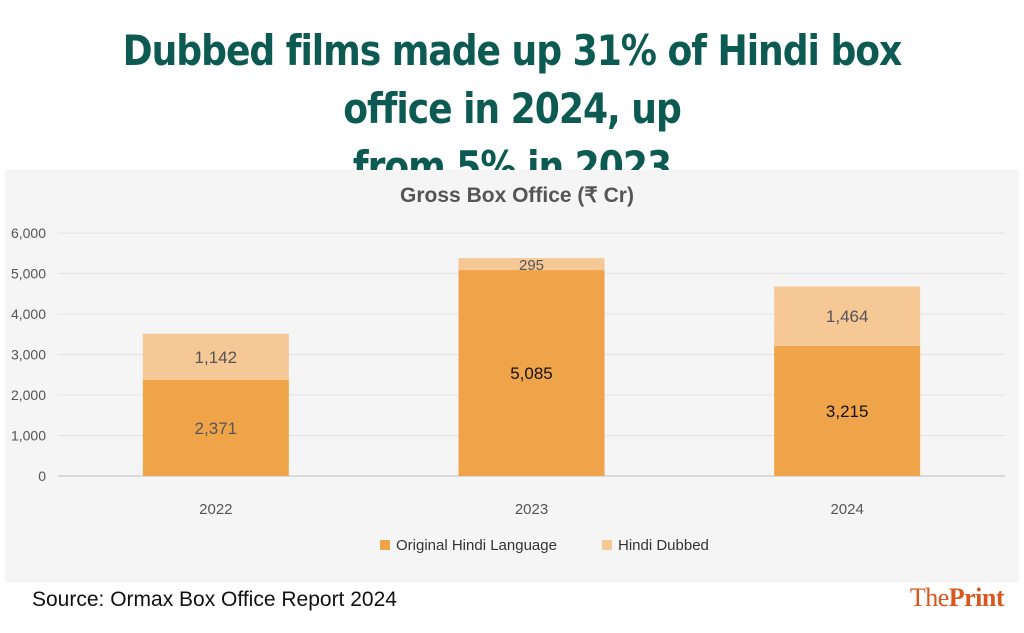 The width and height of the screenshot is (1024, 633). I want to click on brand-logo: ThePrint, so click(957, 598).